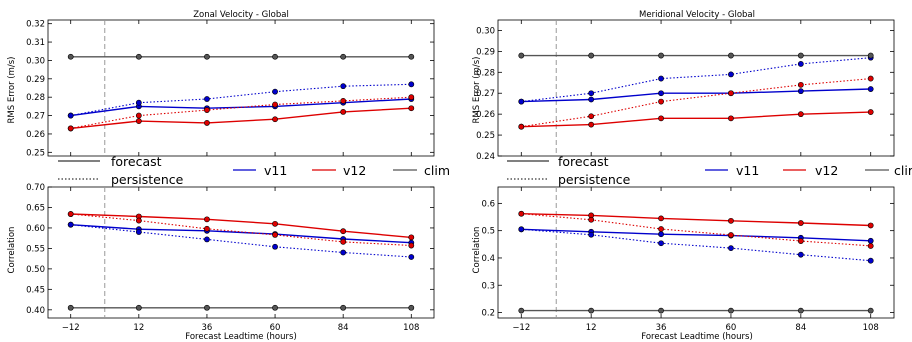  What do you see at coordinates (35, 249) in the screenshot?
I see `y-tick-label: 0.55` at bounding box center [35, 249].